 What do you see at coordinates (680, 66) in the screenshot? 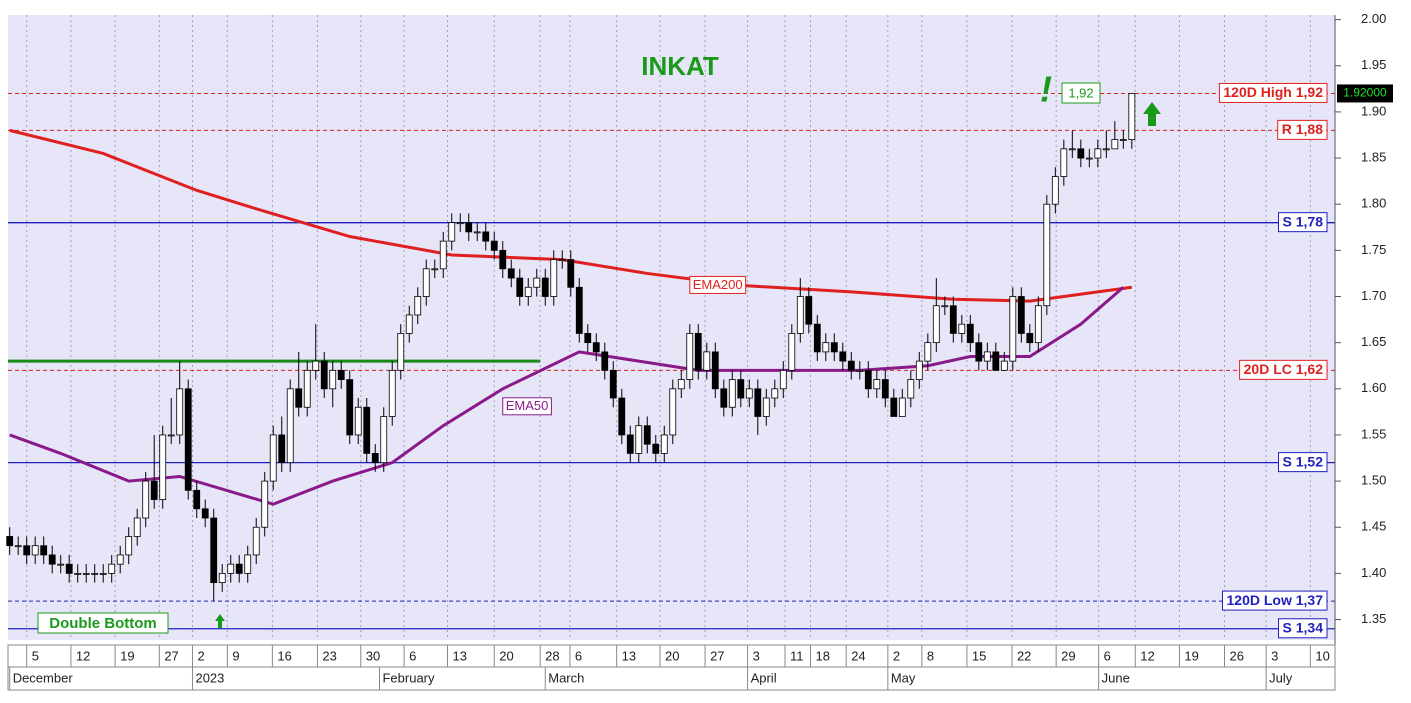
I see `chart-title: INKAT` at bounding box center [680, 66].